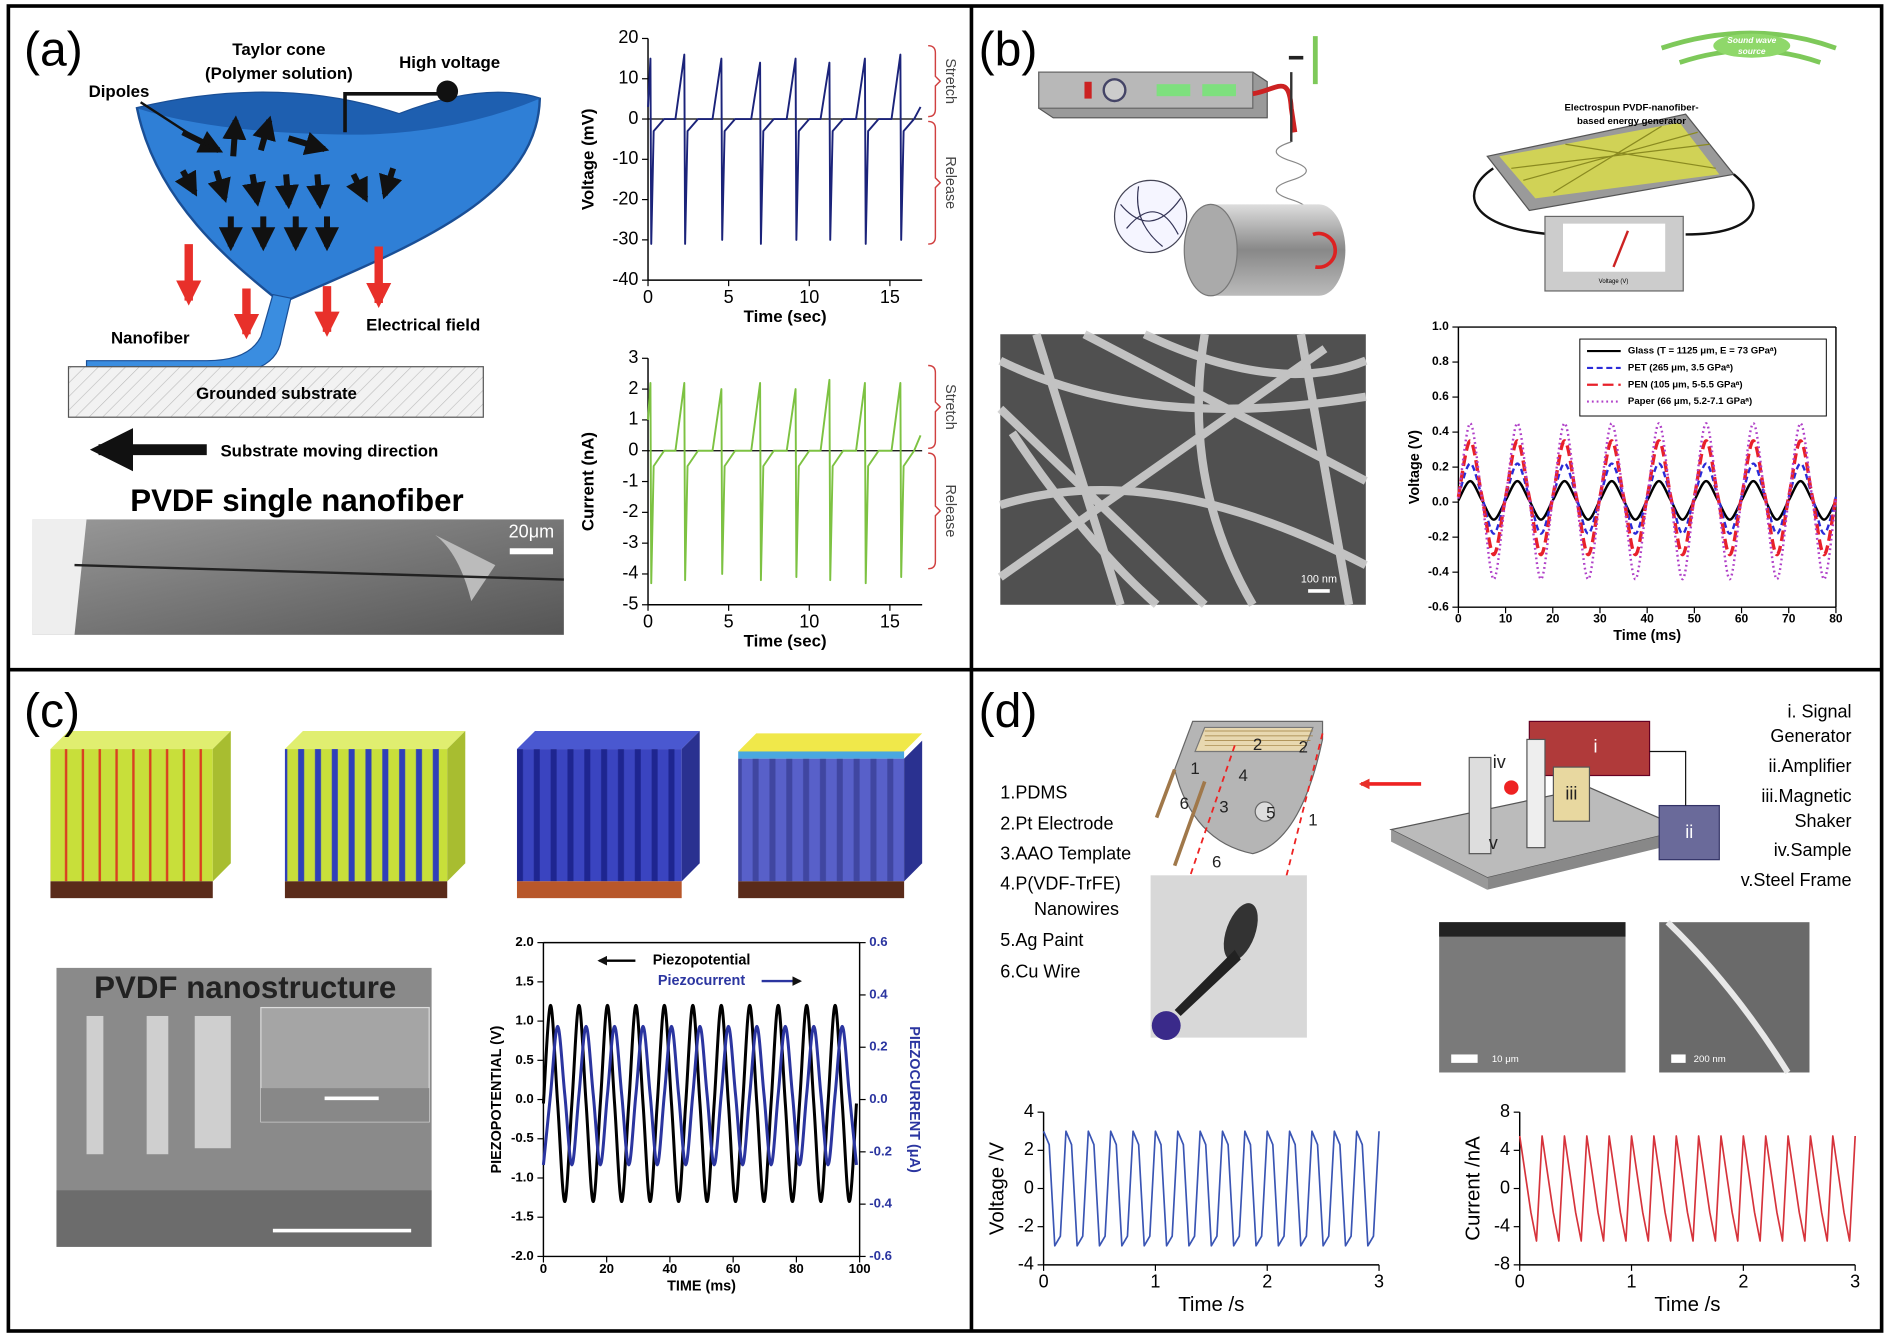 The image size is (1890, 1337). I want to click on x-tick-label: 3, so click(1855, 1282).